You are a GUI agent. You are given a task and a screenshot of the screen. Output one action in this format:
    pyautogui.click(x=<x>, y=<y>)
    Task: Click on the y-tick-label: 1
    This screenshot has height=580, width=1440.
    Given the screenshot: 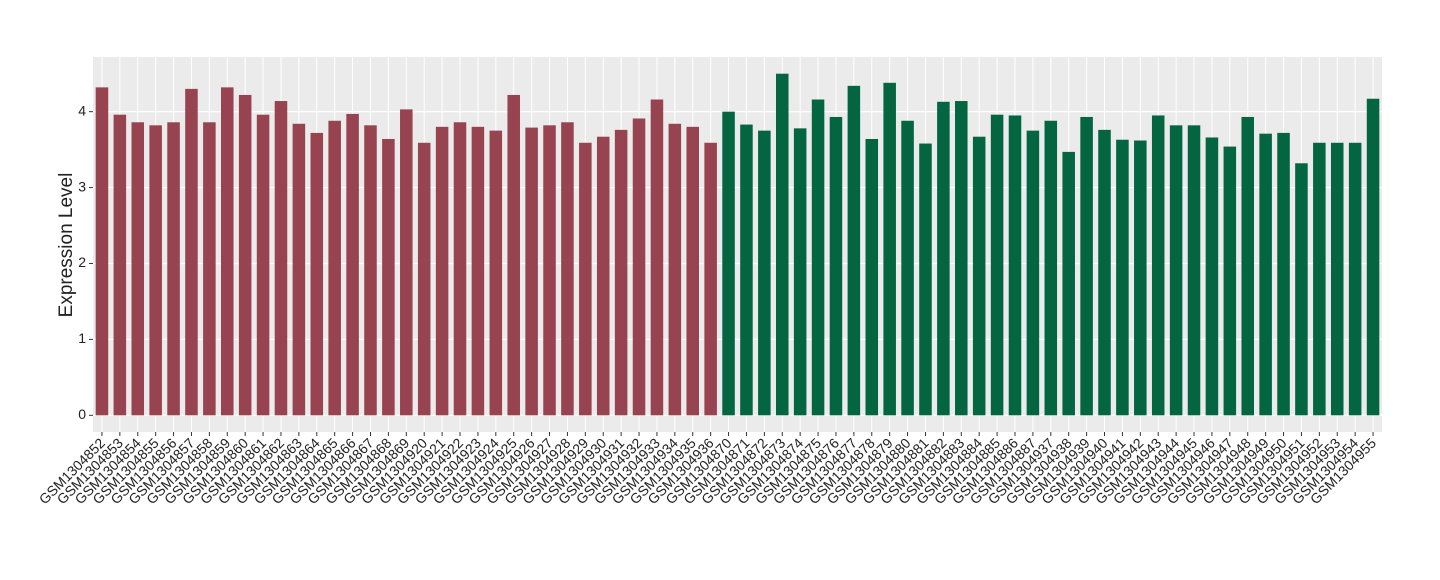 What is the action you would take?
    pyautogui.click(x=82, y=338)
    